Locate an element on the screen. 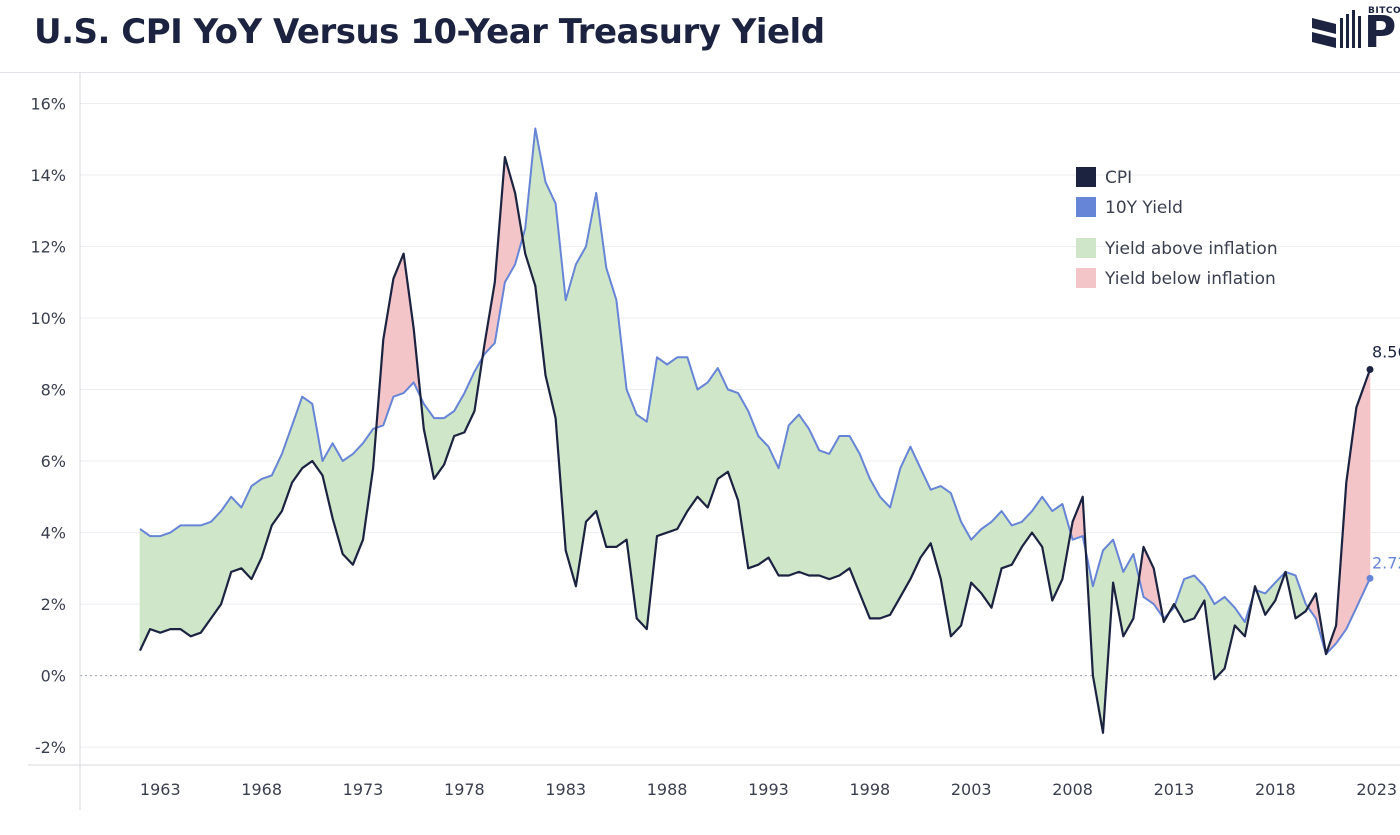 Image resolution: width=1400 pixels, height=835 pixels. x-tick-label: 1983 is located at coordinates (565, 789).